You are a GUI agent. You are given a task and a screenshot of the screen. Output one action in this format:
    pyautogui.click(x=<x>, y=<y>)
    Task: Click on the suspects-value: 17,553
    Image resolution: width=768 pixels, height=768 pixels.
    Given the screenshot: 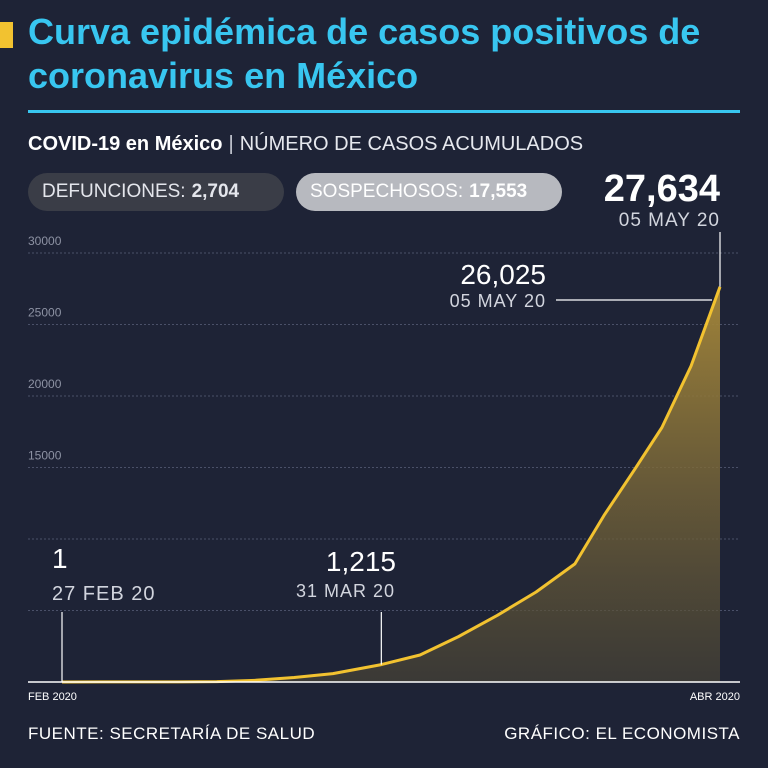 What is the action you would take?
    pyautogui.click(x=498, y=191)
    